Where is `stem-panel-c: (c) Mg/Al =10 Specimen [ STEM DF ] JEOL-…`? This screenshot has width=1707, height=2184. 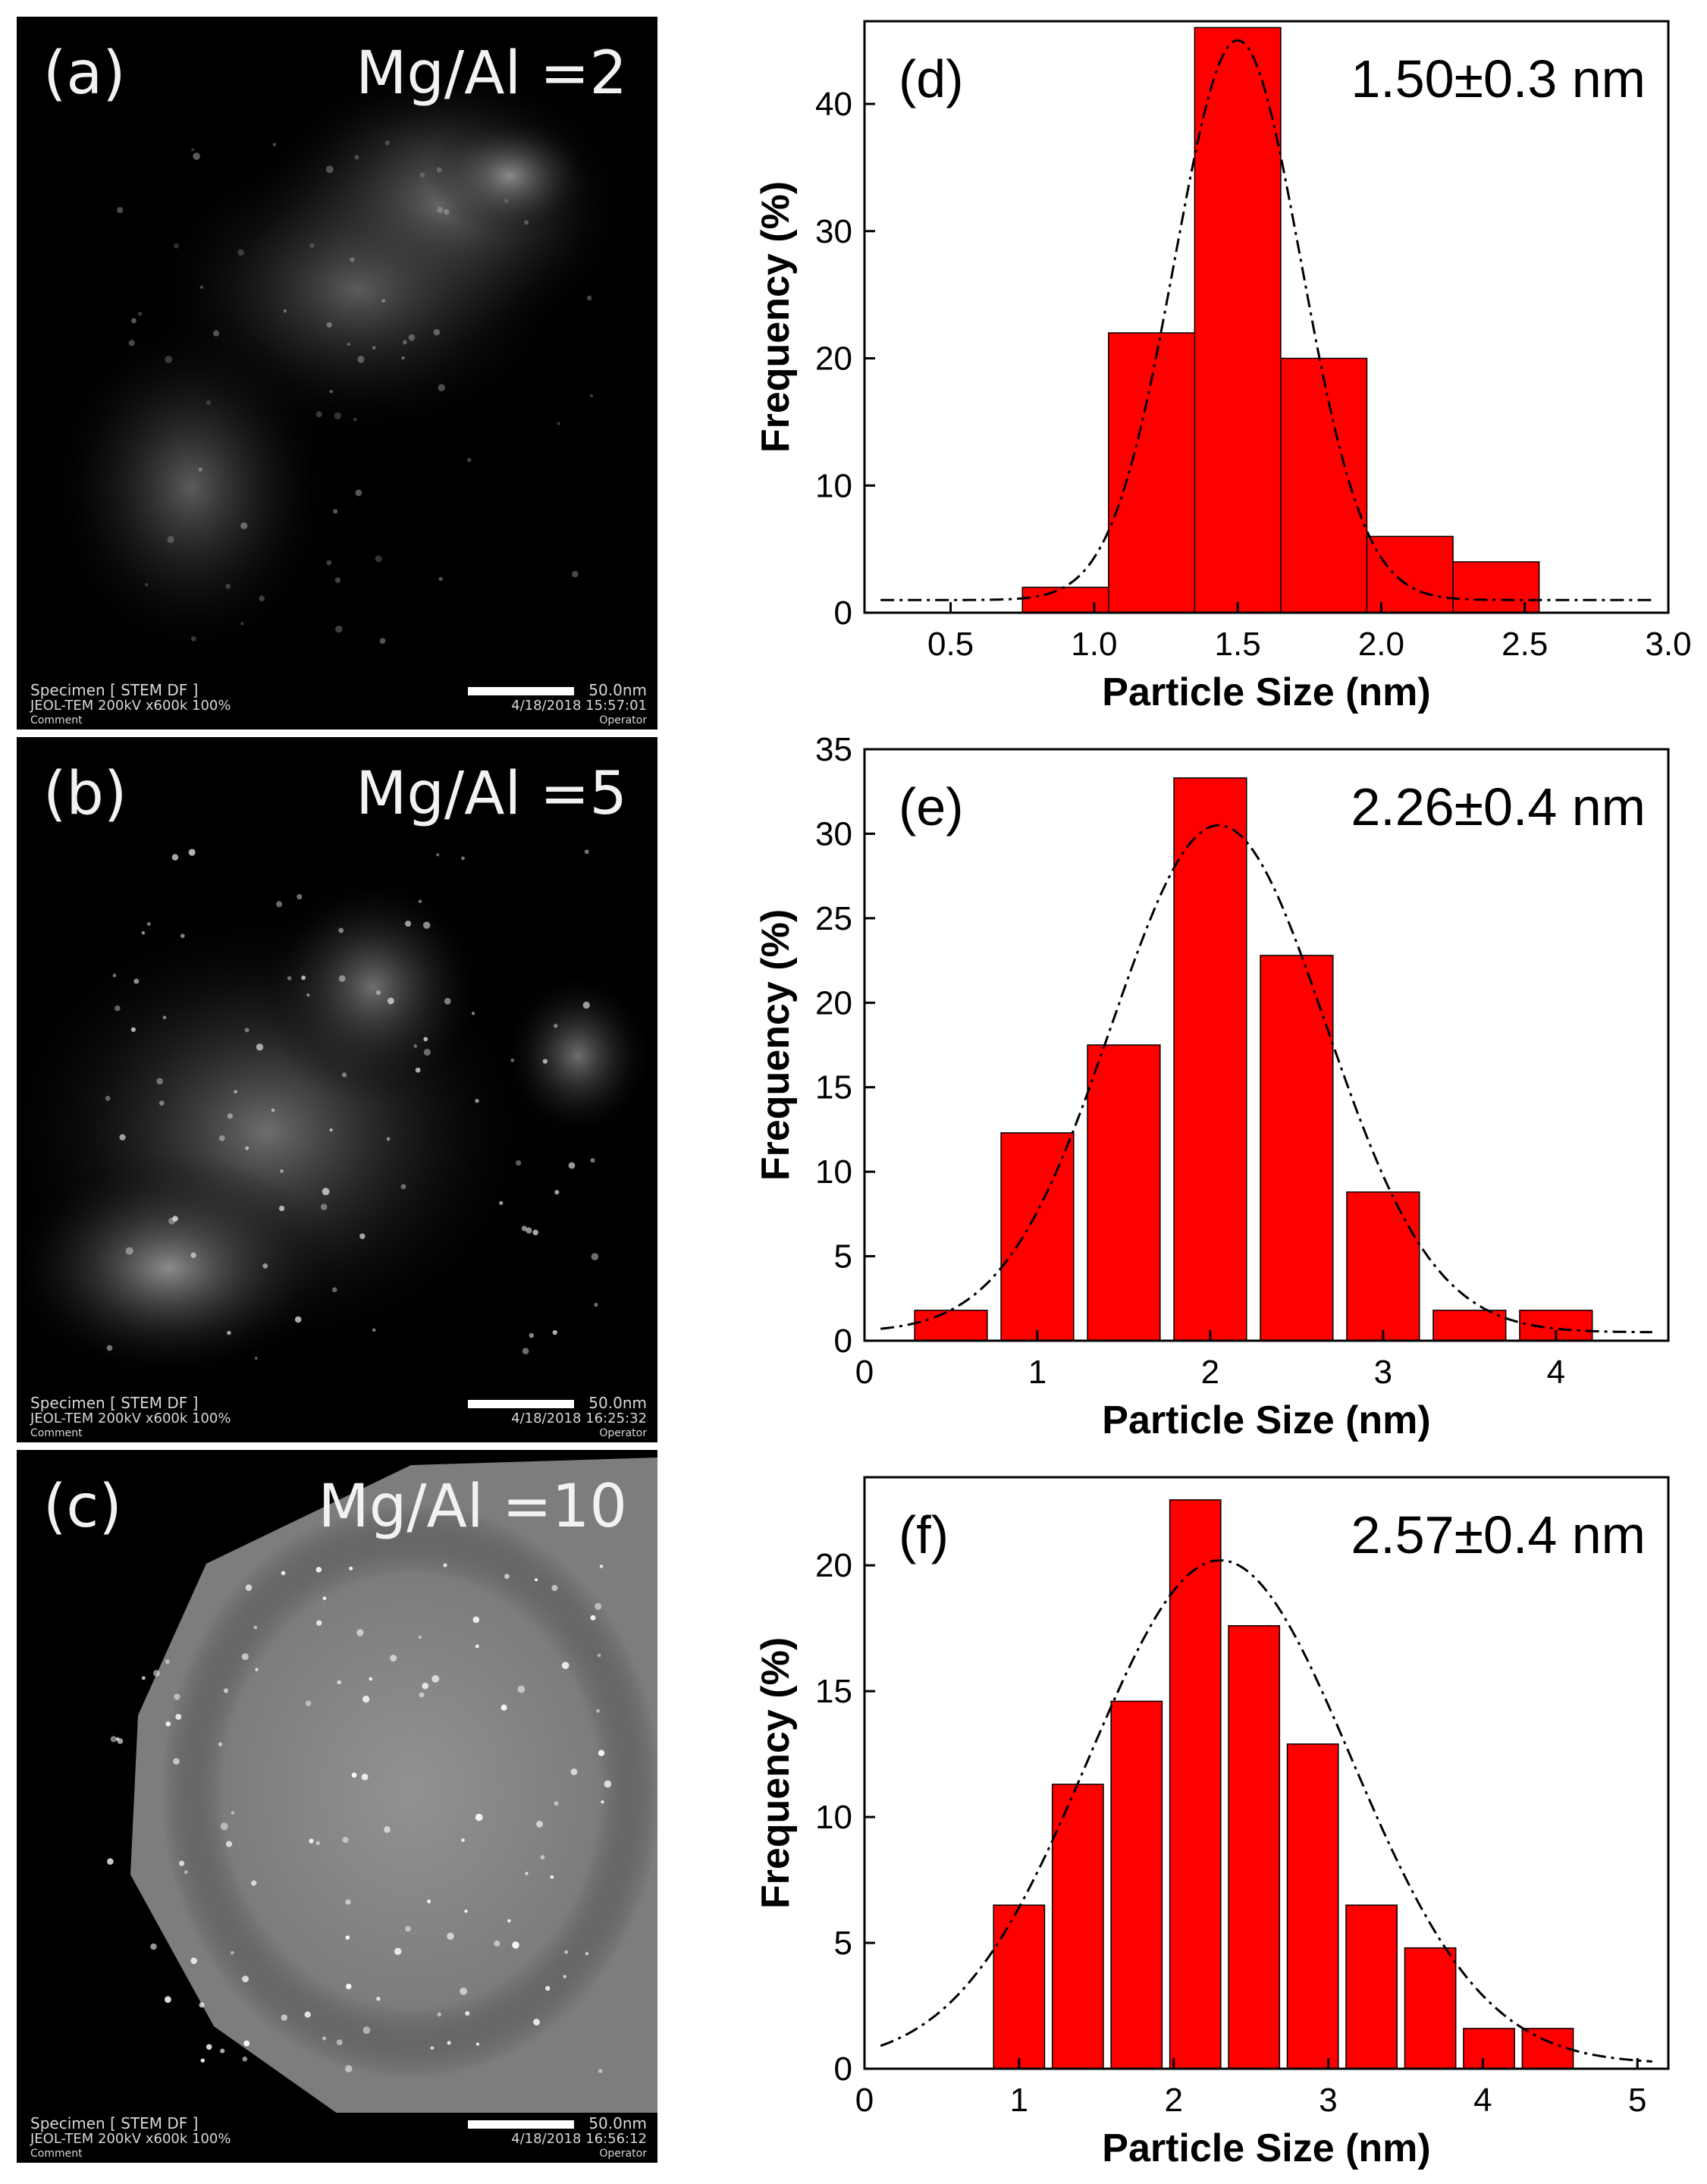 stem-panel-c: (c) Mg/Al =10 Specimen [ STEM DF ] JEOL-… is located at coordinates (337, 1806).